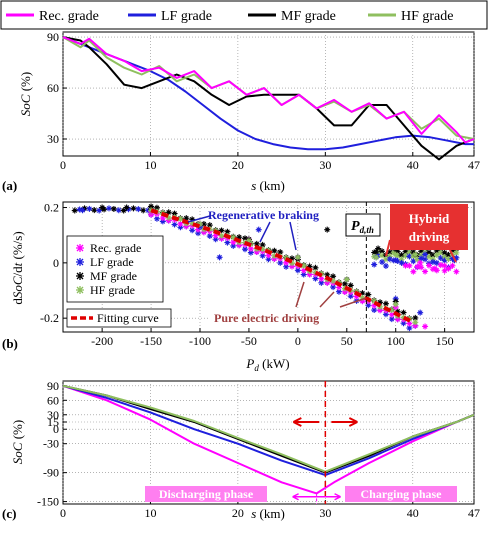 The height and width of the screenshot is (550, 488). What do you see at coordinates (413, 513) in the screenshot?
I see `x-tick-label: 40` at bounding box center [413, 513].